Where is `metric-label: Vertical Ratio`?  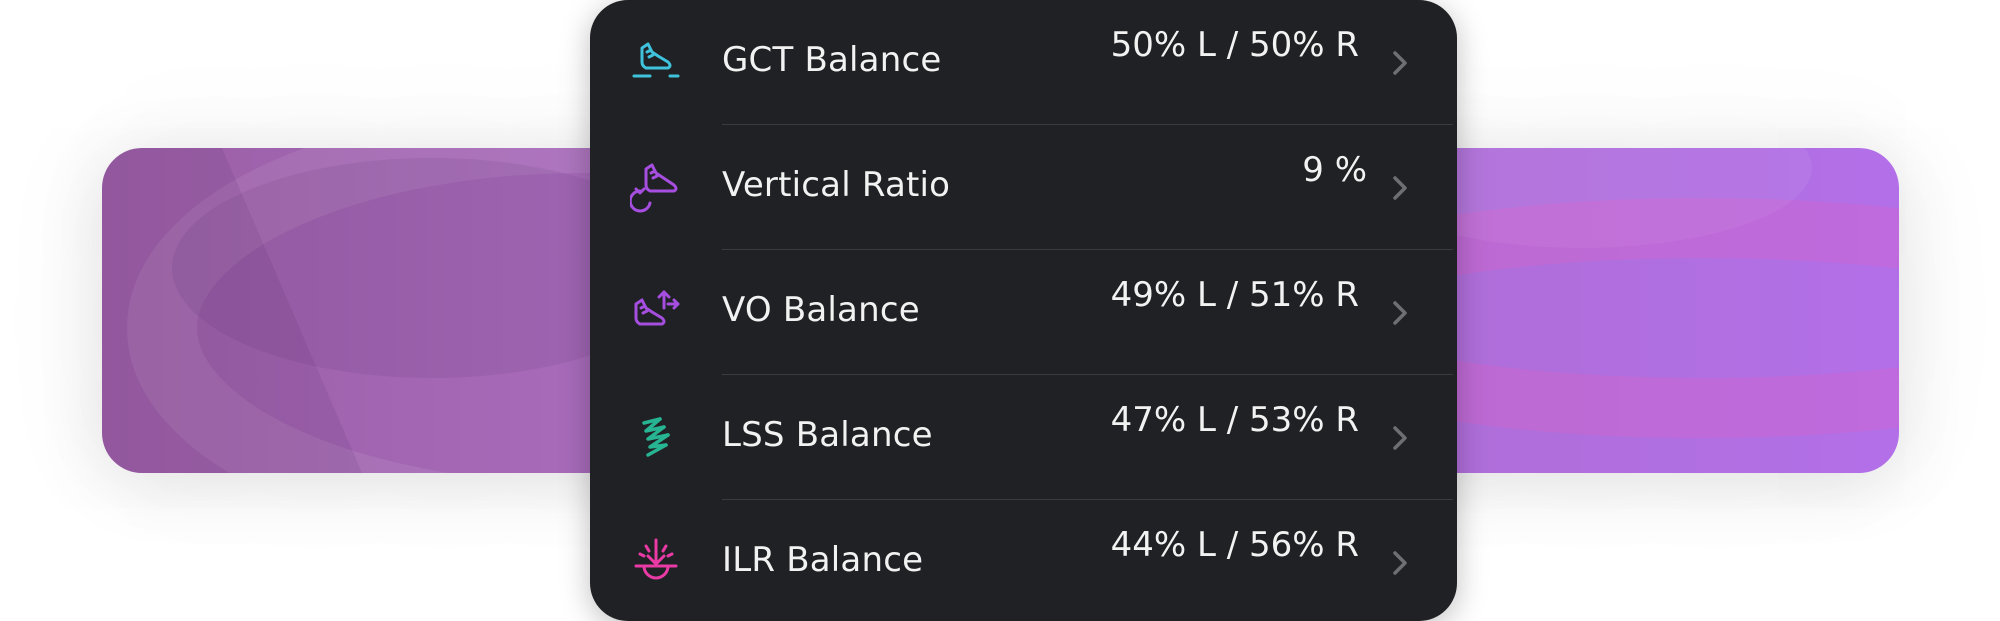
metric-label: Vertical Ratio is located at coordinates (836, 185).